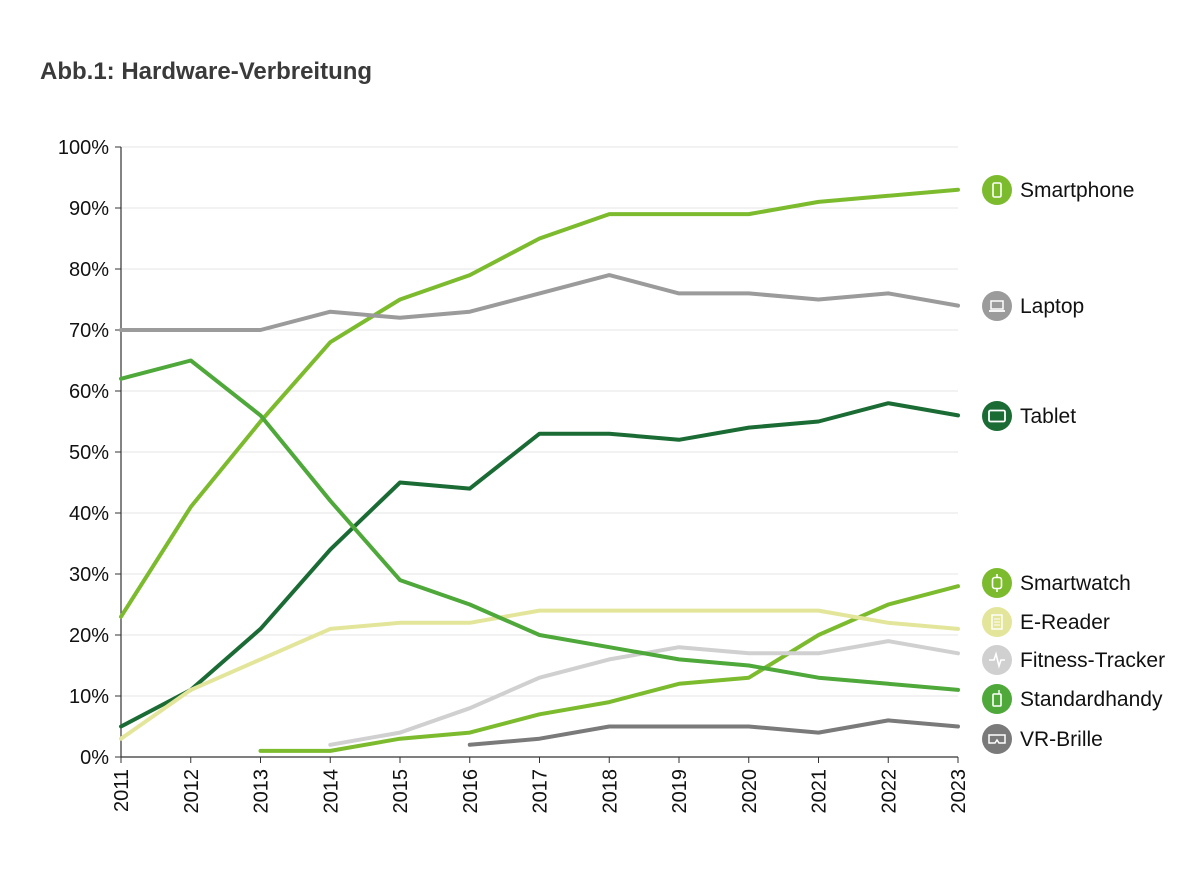 This screenshot has width=1200, height=870. Describe the element at coordinates (997, 583) in the screenshot. I see `smartwatch-icon` at that location.